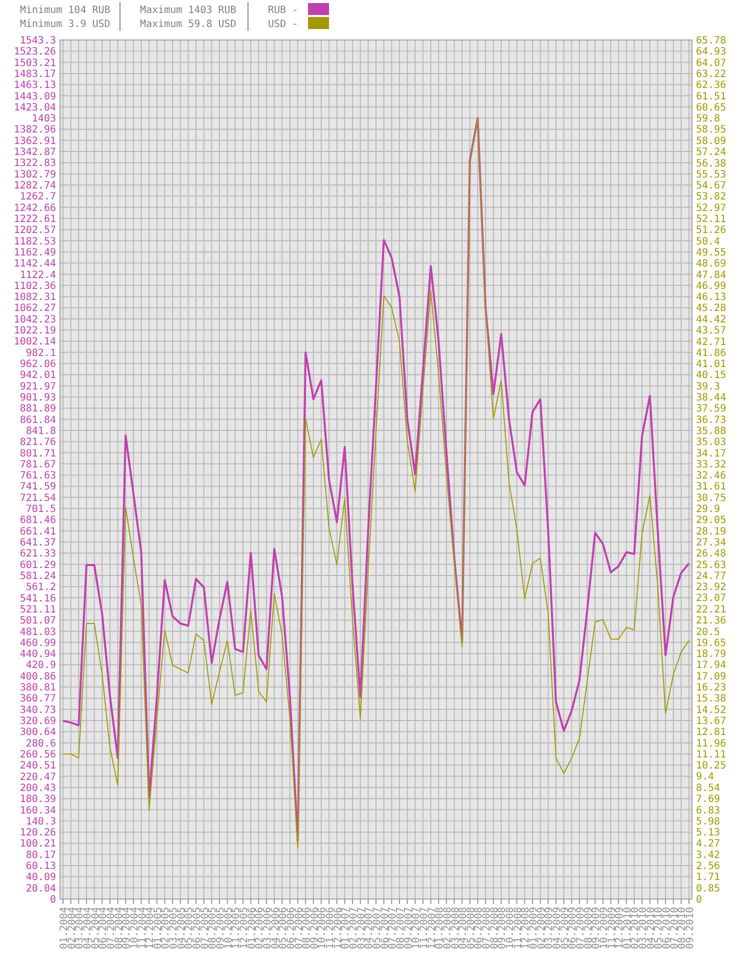 The height and width of the screenshot is (980, 740). What do you see at coordinates (708, 833) in the screenshot?
I see `y2-tick-label: 5.13` at bounding box center [708, 833].